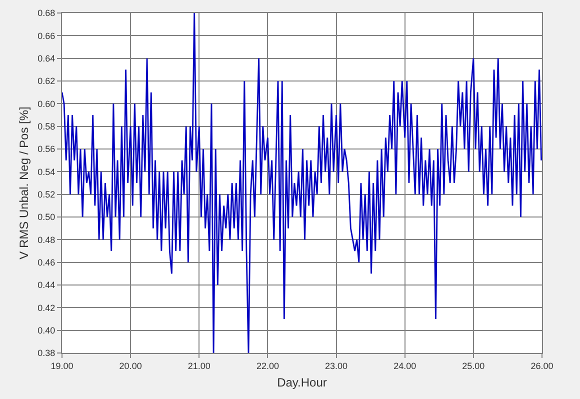  Describe the element at coordinates (47, 285) in the screenshot. I see `y-tick-label: 0.44` at that location.